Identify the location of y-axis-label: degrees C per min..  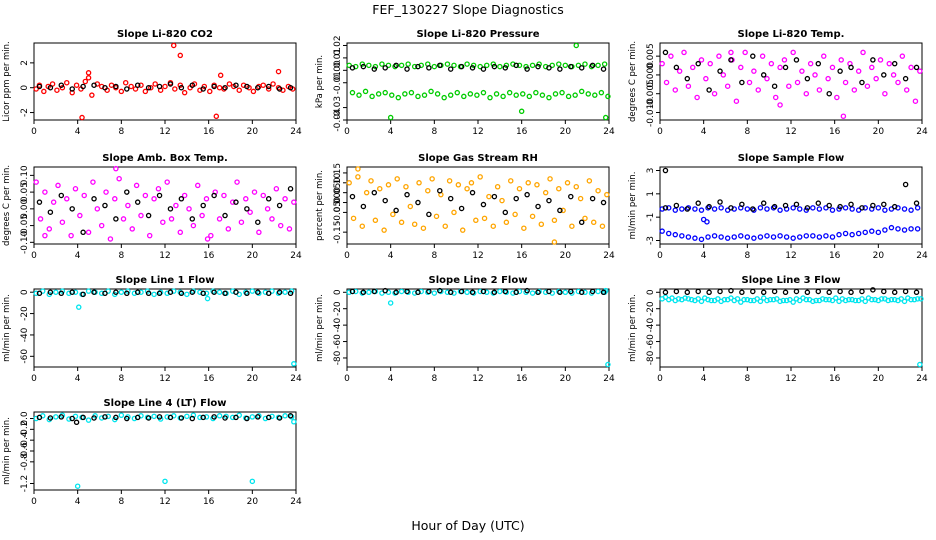
(633, 81).